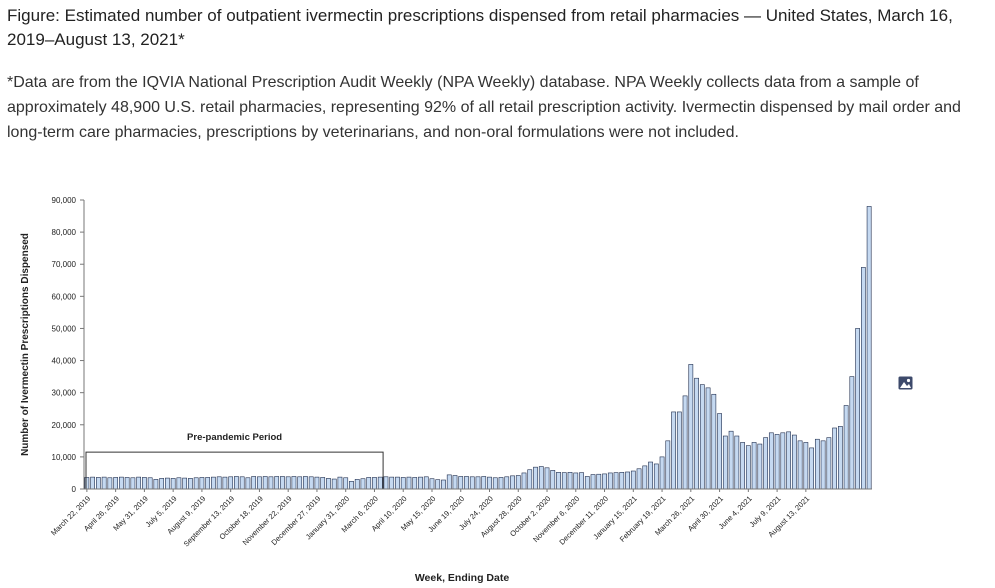 The width and height of the screenshot is (995, 588). What do you see at coordinates (64, 328) in the screenshot?
I see `y-tick-label: 50,000` at bounding box center [64, 328].